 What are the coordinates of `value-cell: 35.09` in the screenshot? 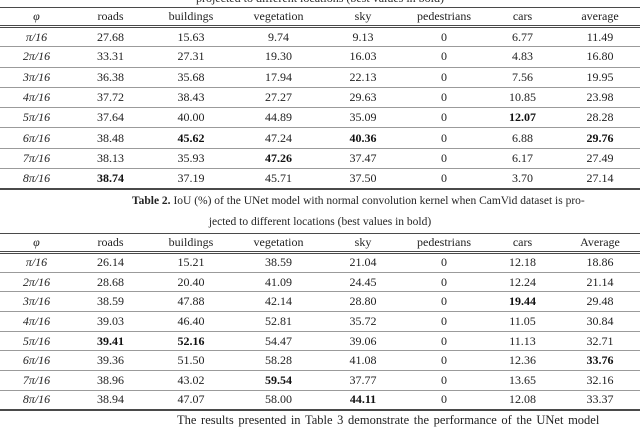 It's located at (363, 117).